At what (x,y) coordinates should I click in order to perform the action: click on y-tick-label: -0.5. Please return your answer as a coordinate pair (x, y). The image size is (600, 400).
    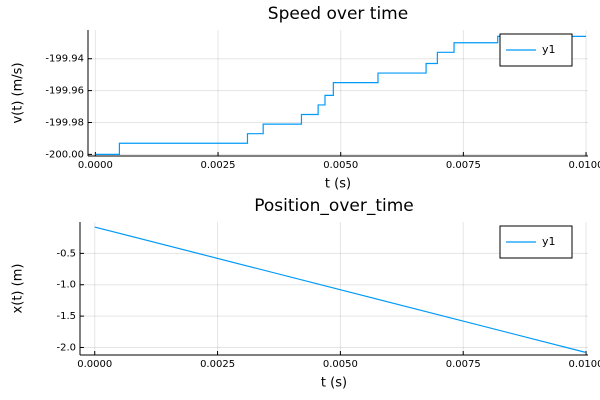
    Looking at the image, I should click on (66, 253).